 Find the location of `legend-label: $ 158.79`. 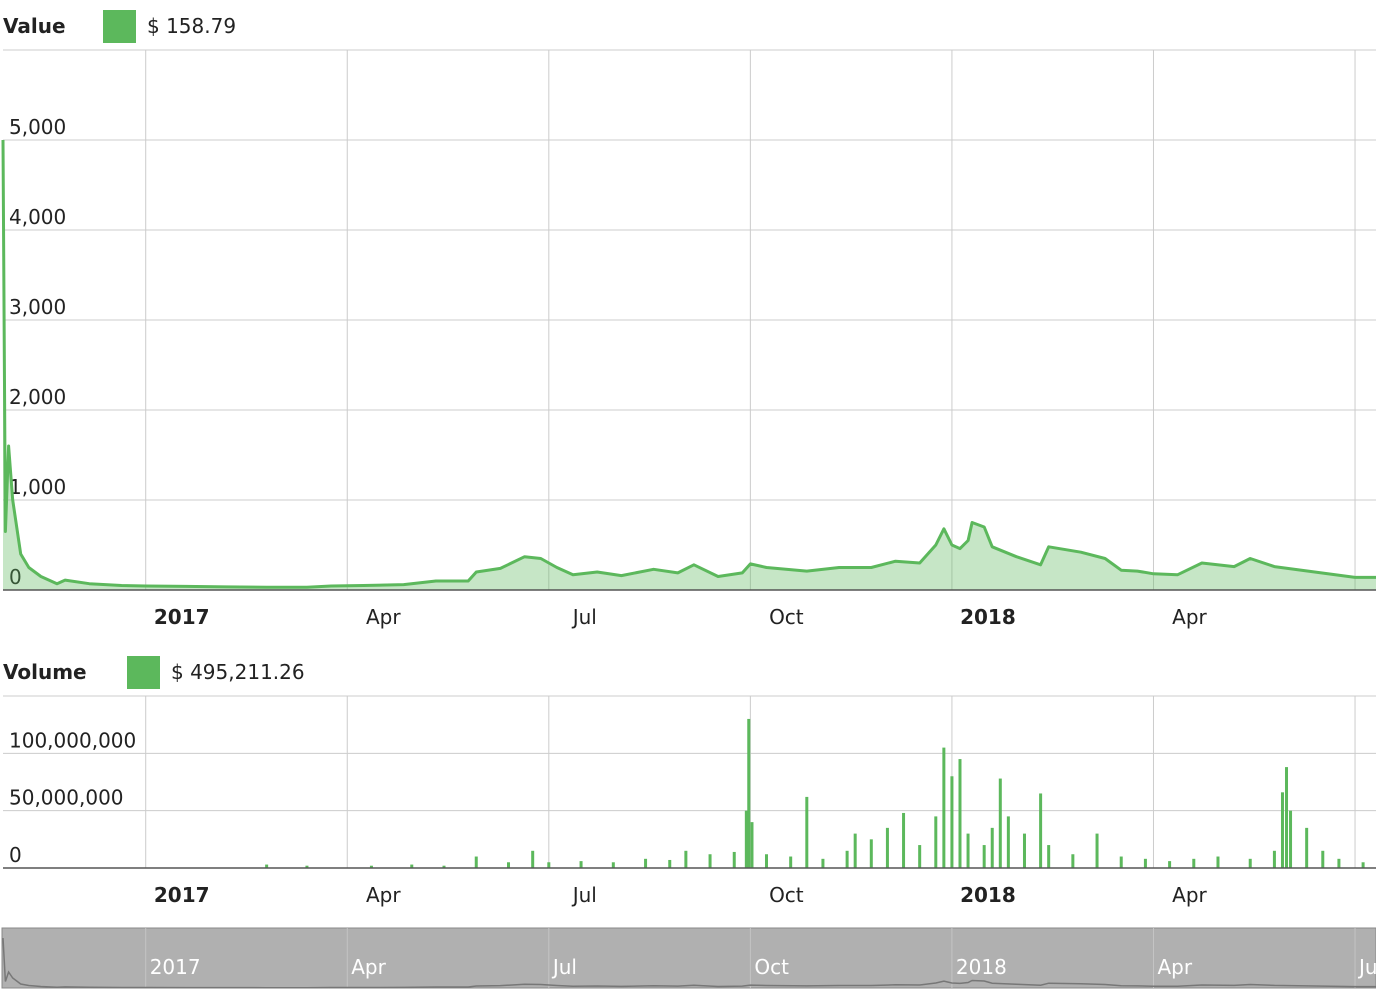

legend-label: $ 158.79 is located at coordinates (191, 26).